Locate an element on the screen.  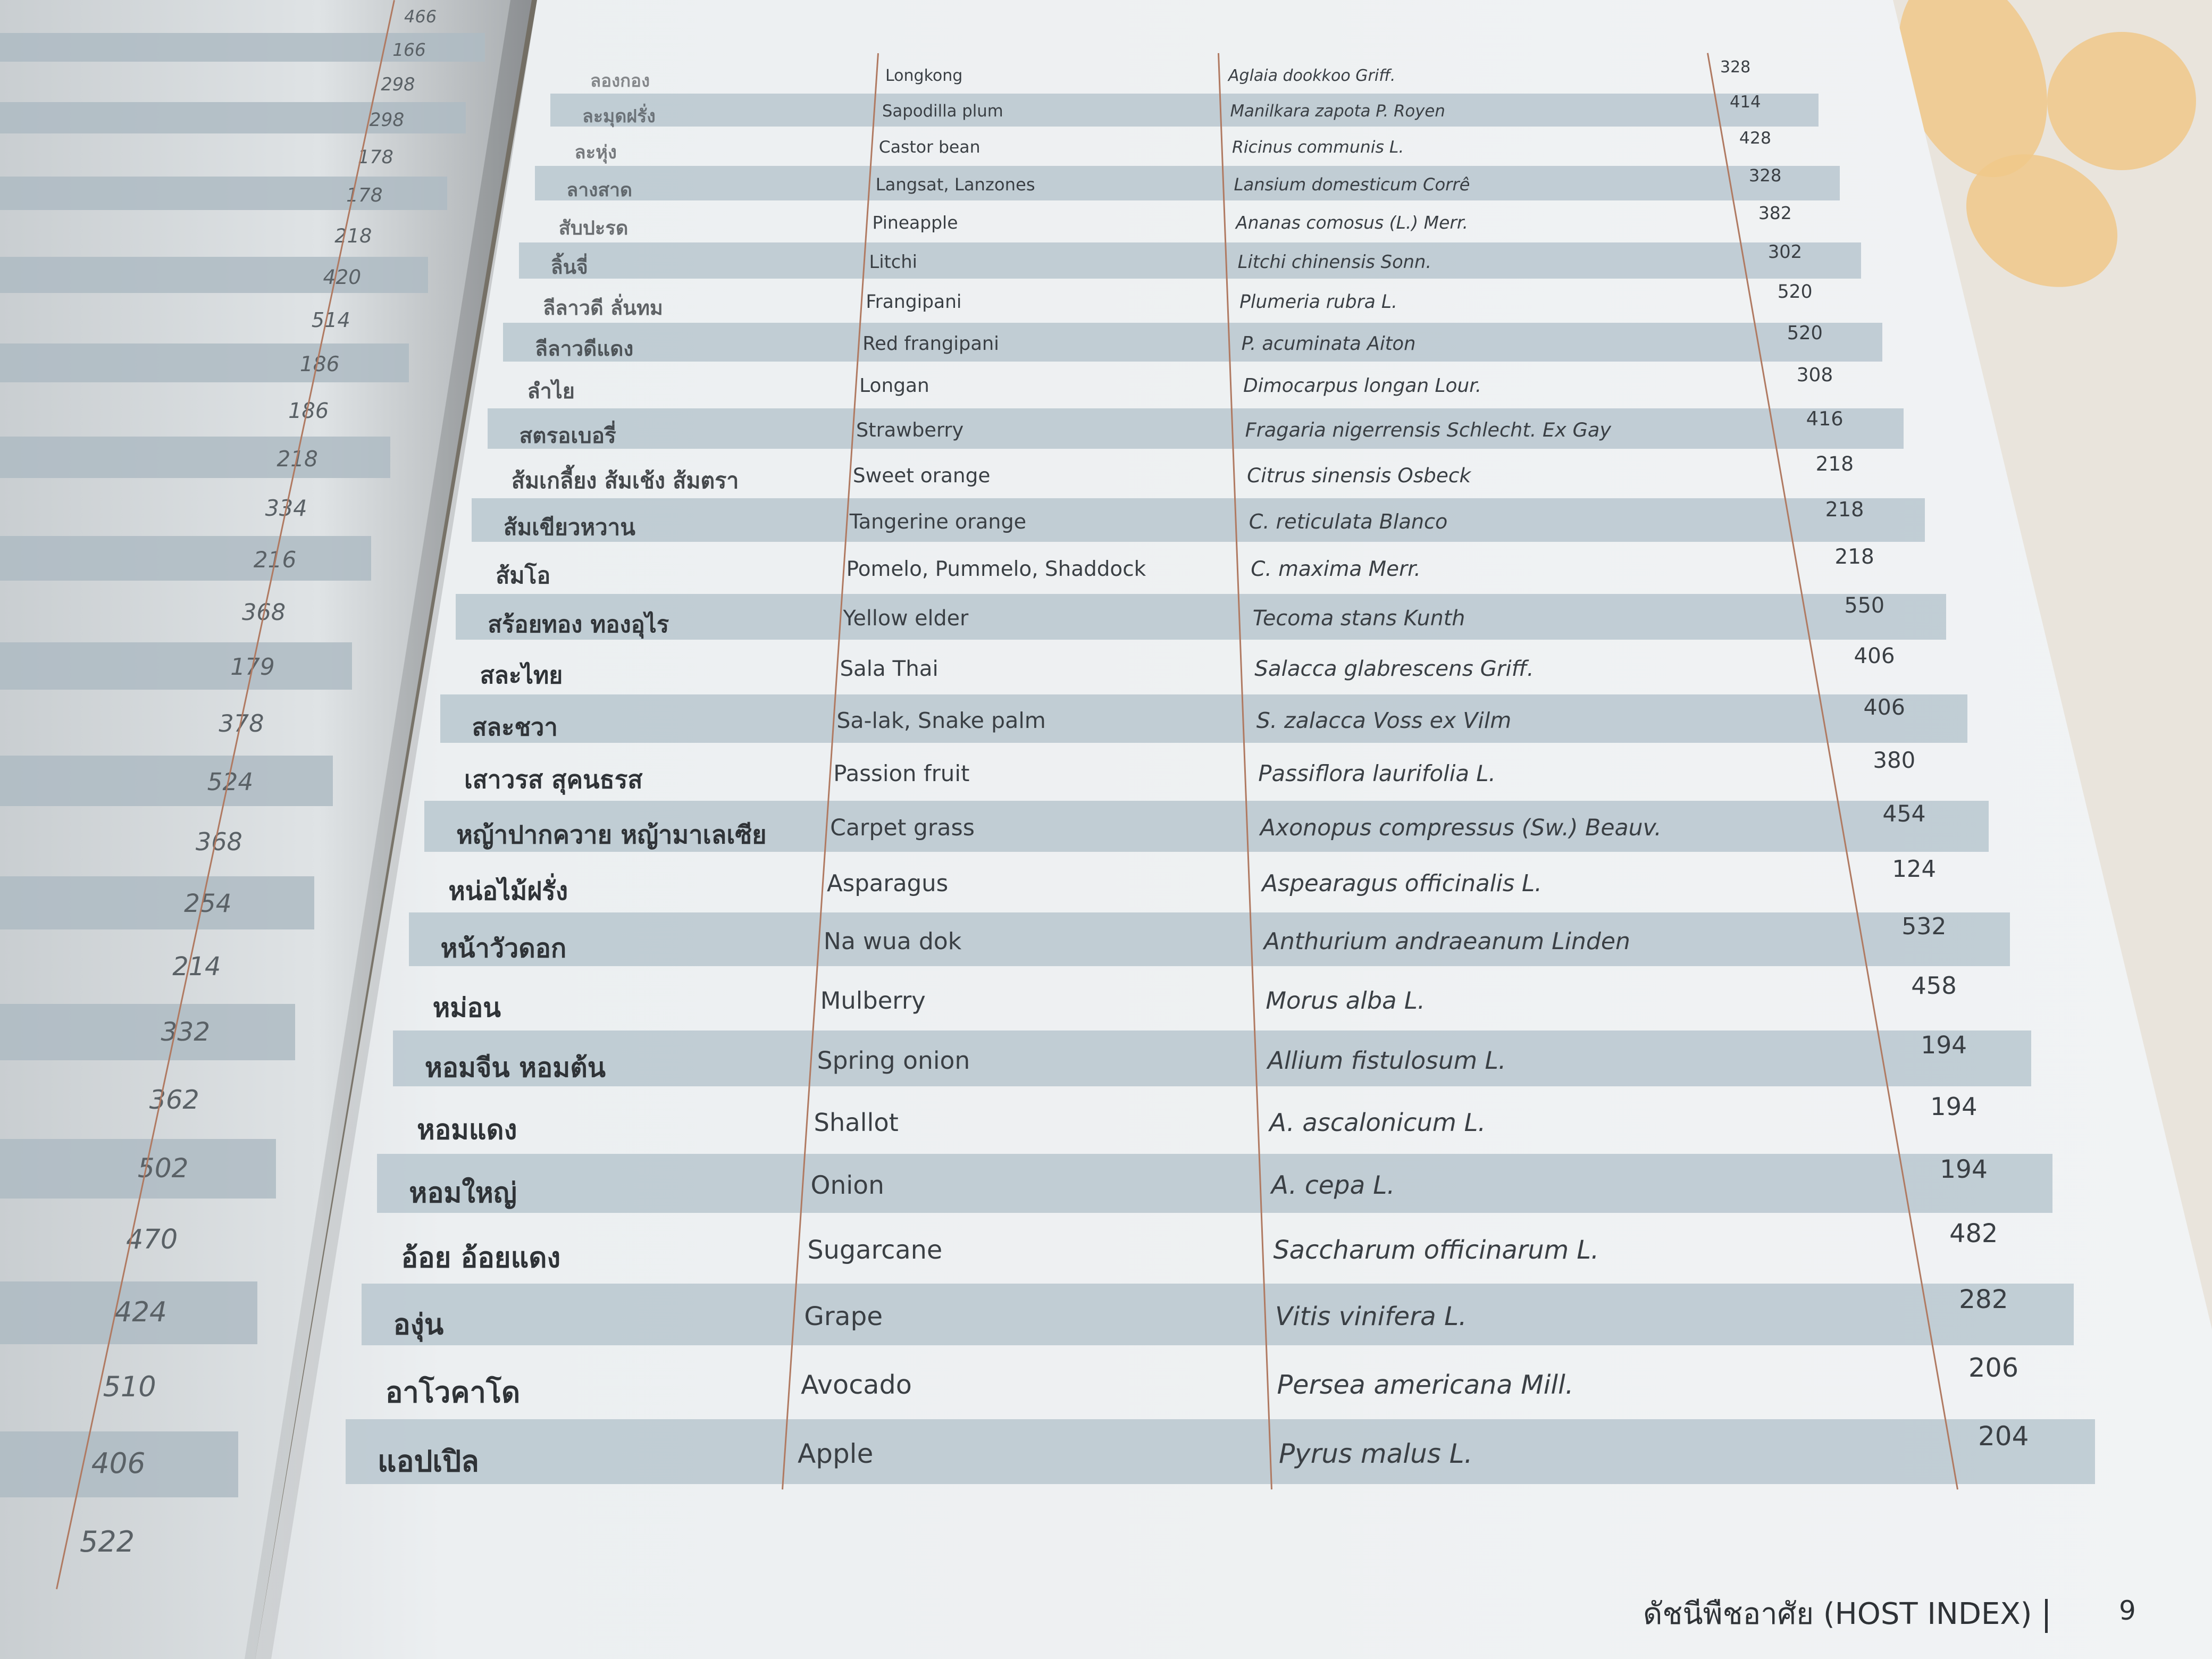
thai-name: อาโวคาโด is located at coordinates (453, 1393).